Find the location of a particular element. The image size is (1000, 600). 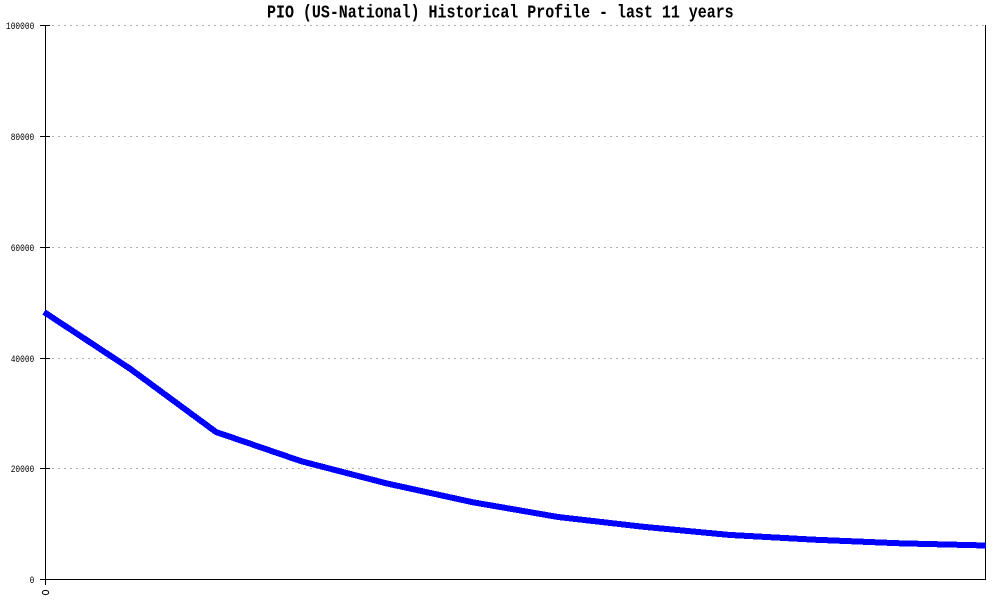

svg-text: 80000 is located at coordinates (23, 137).